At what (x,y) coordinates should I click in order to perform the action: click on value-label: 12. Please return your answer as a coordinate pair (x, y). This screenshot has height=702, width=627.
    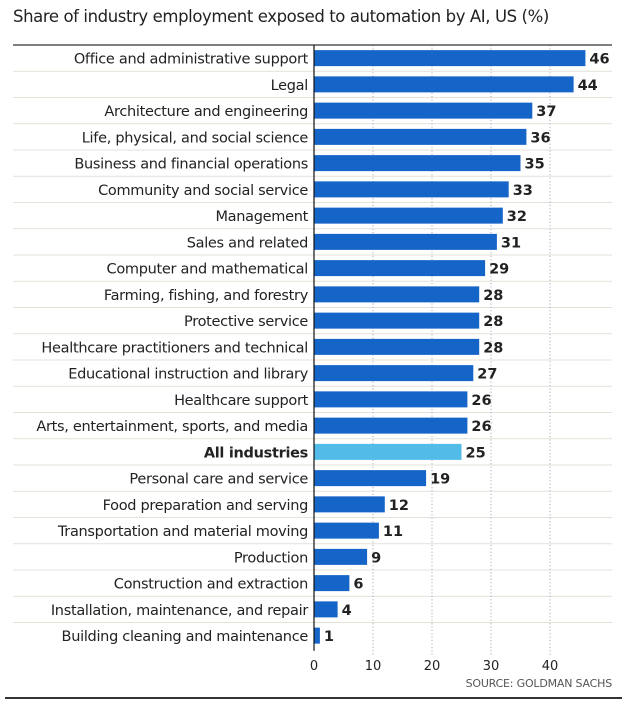
    Looking at the image, I should click on (399, 506).